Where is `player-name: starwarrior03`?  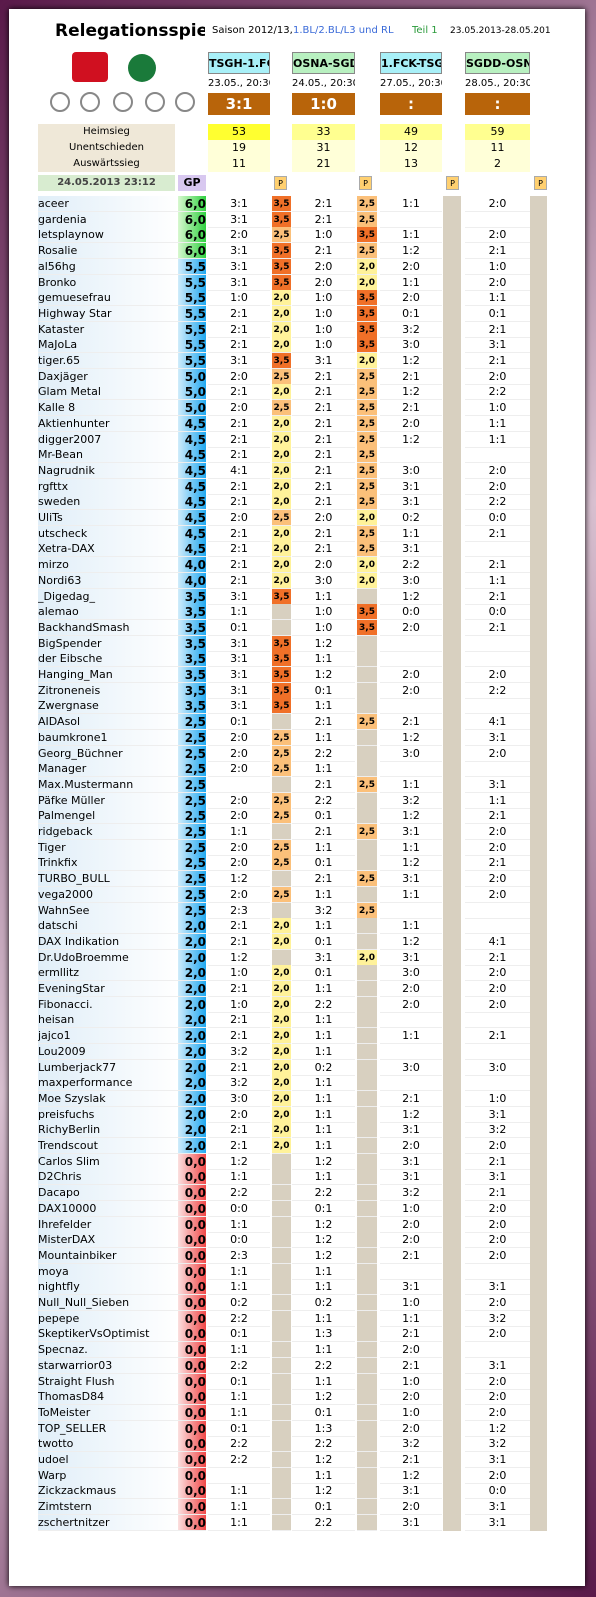 player-name: starwarrior03 is located at coordinates (108, 1366).